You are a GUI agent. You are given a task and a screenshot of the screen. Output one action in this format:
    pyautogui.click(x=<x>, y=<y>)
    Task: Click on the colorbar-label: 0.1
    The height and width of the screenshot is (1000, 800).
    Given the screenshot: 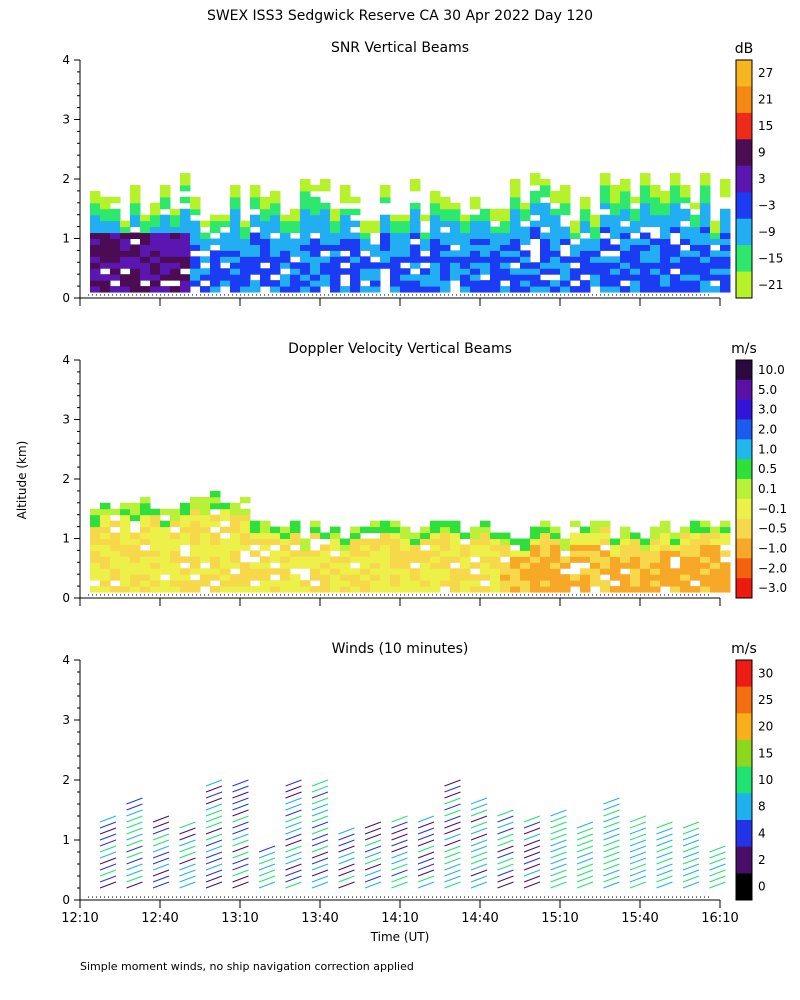 What is the action you would take?
    pyautogui.click(x=767, y=489)
    